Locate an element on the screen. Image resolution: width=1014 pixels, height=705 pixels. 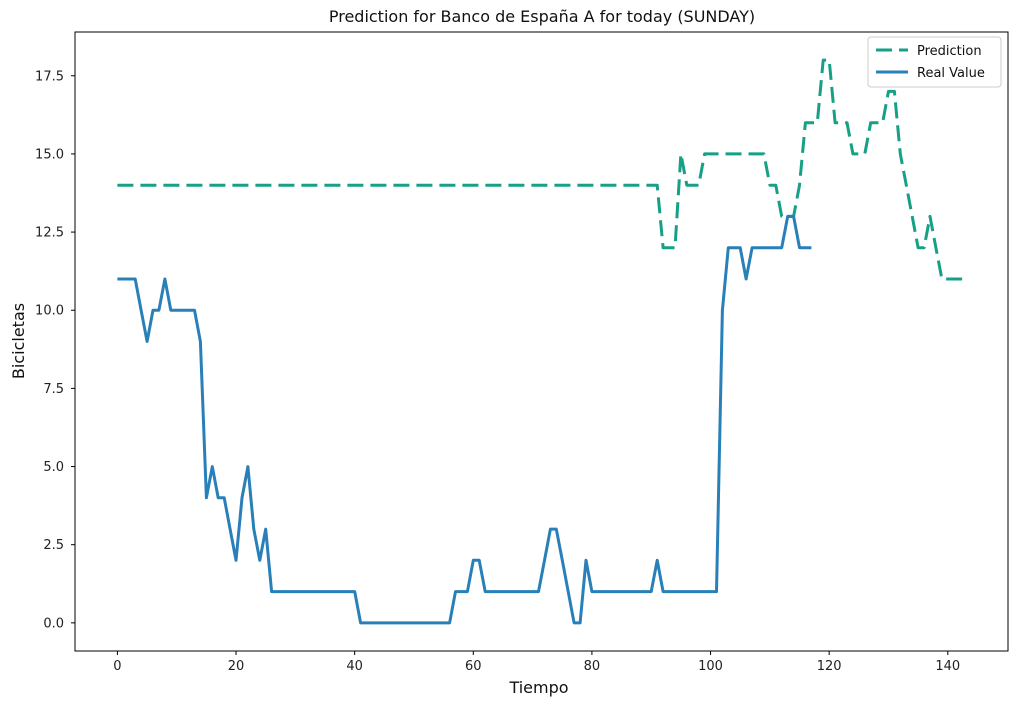
y-tick-label: 7.5 is located at coordinates (53, 389).